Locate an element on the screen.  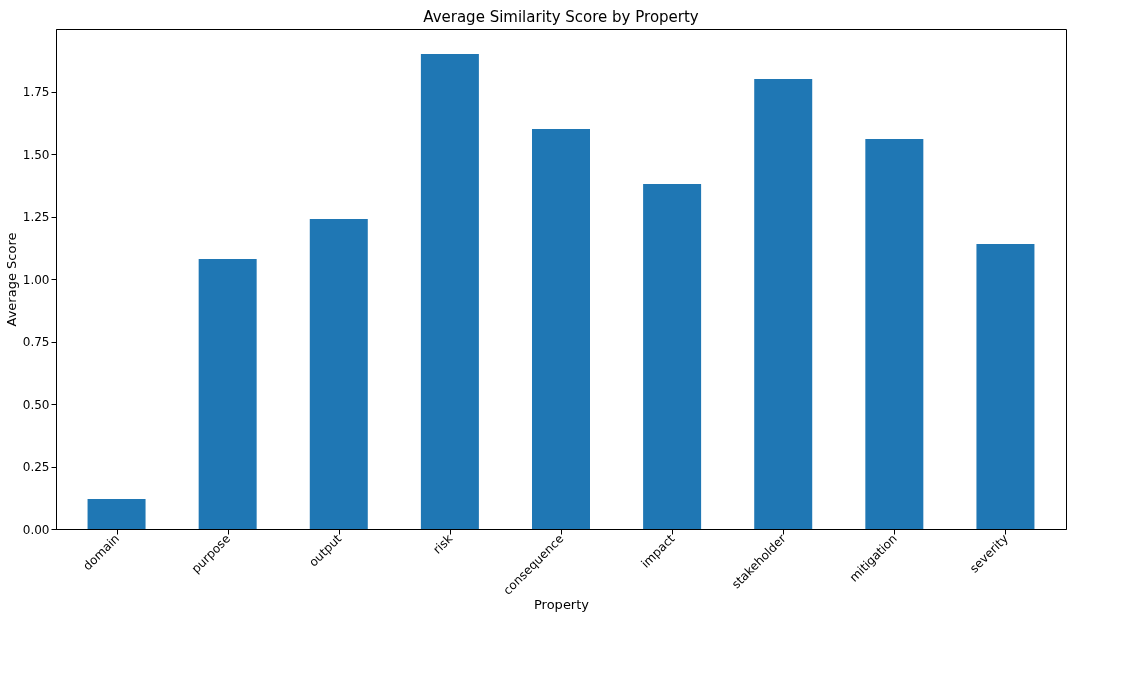
chart-title: Average Similarity Score by Property is located at coordinates (561, 17).